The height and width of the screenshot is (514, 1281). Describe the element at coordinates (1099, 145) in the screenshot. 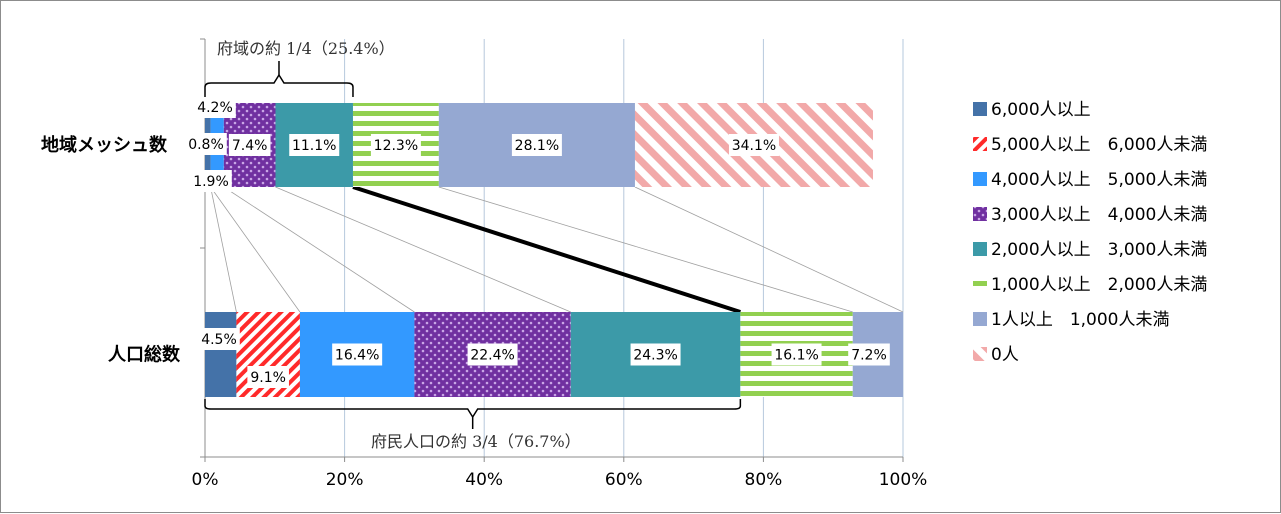

I see `legend-label: 5,000人以上 6,000人未満` at that location.